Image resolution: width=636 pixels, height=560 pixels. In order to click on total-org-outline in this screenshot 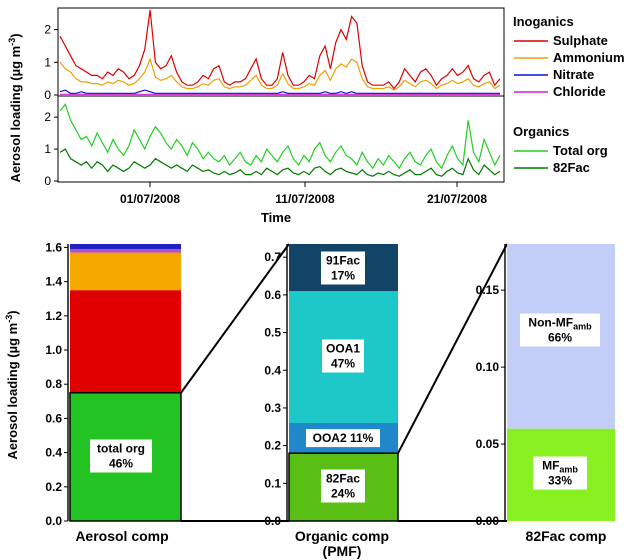, I will do `click(125, 457)`.